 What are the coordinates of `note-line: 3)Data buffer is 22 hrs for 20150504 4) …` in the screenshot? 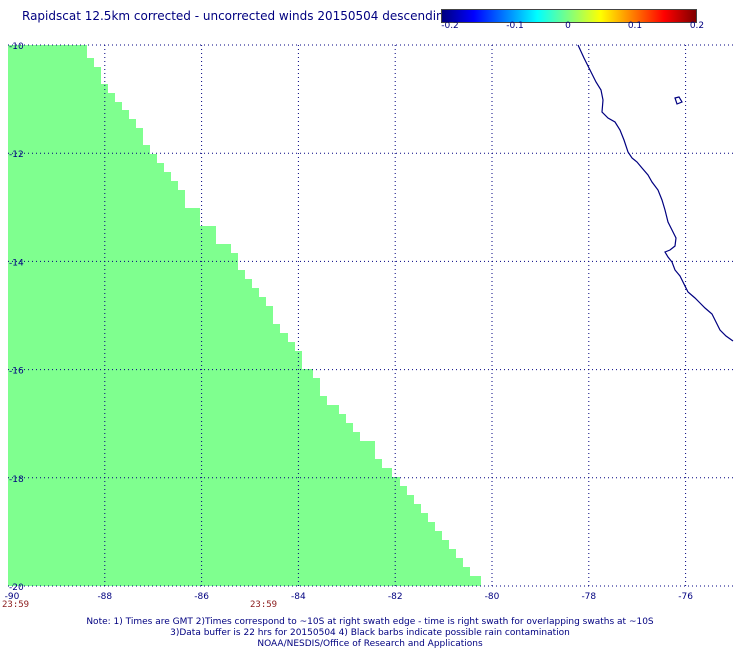 It's located at (370, 633).